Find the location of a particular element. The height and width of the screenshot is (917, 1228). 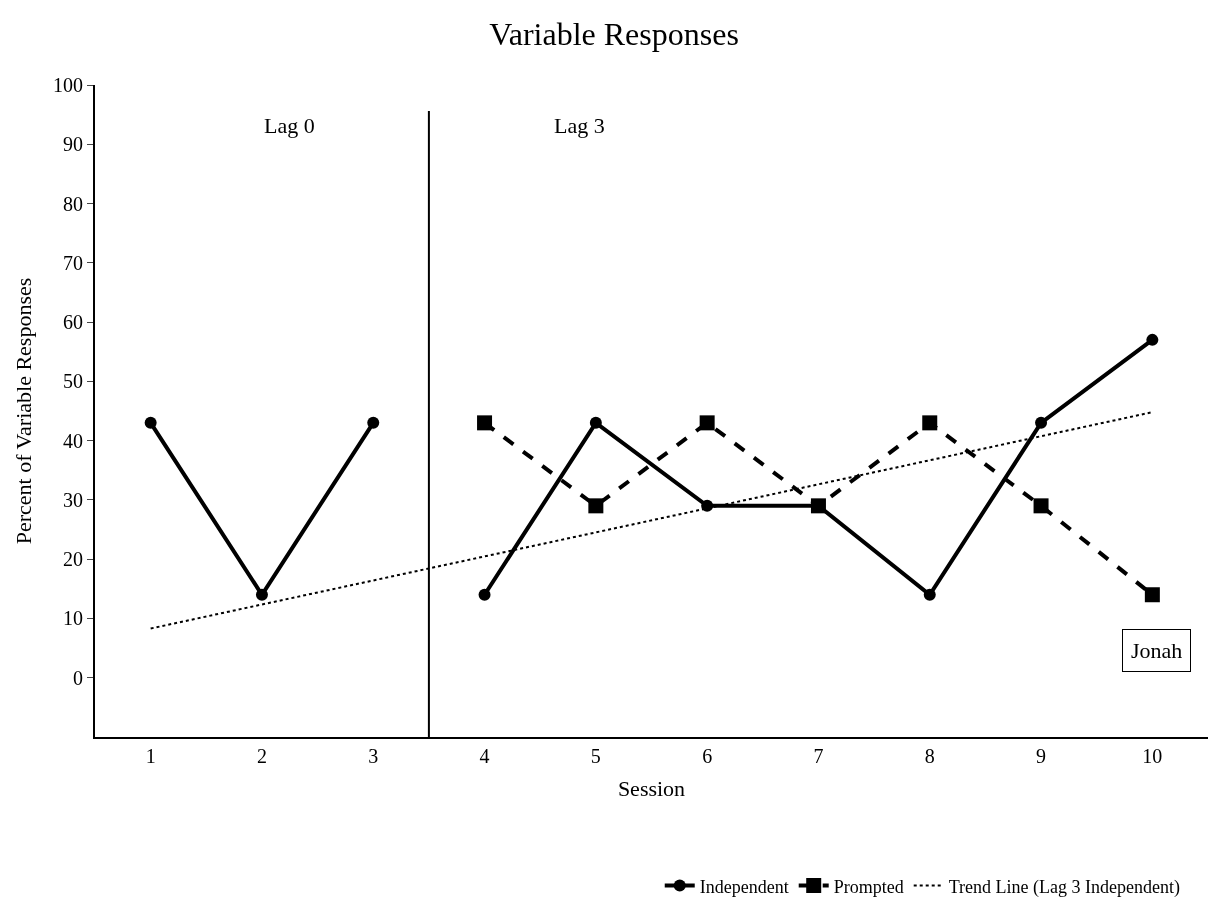

y-axis-title: Percent of Variable Responses is located at coordinates (24, 411).